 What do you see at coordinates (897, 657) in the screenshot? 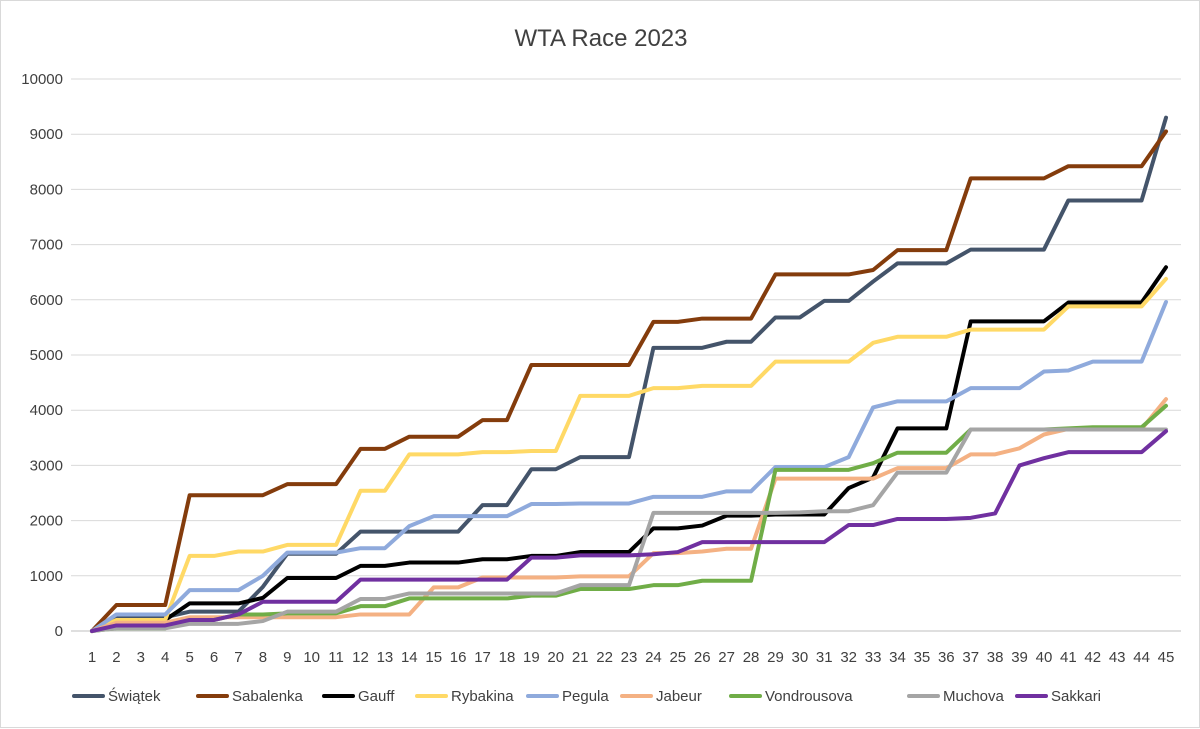
I see `x-tick-label: 34` at bounding box center [897, 657].